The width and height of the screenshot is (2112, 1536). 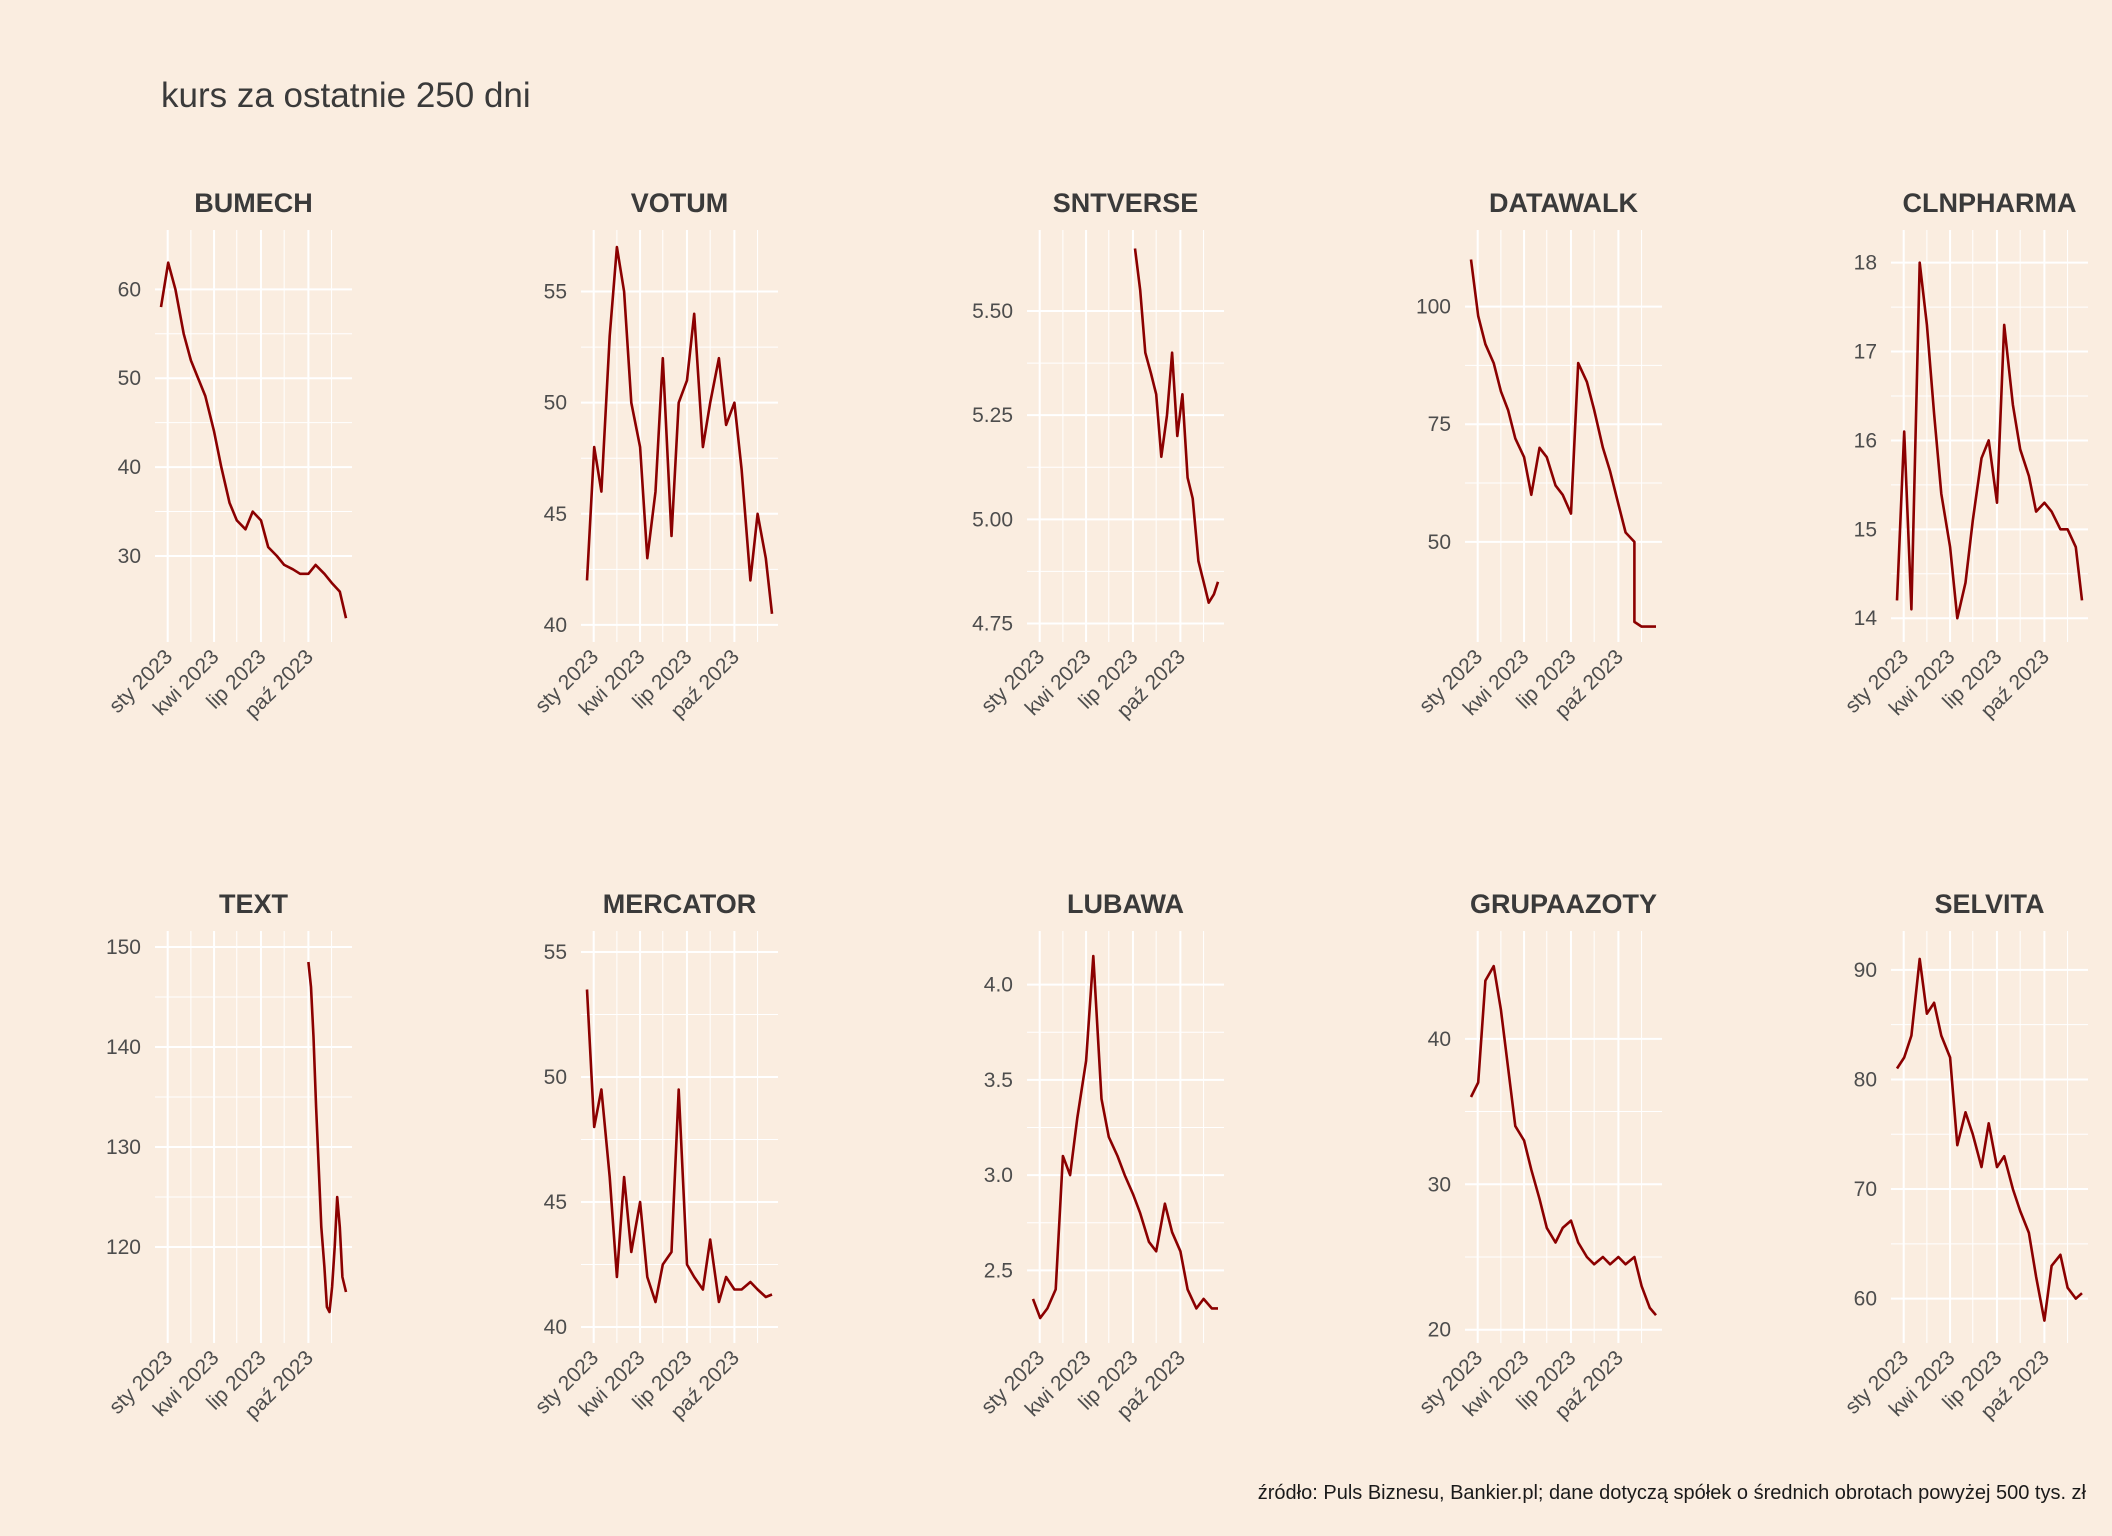 What do you see at coordinates (992, 311) in the screenshot?
I see `y-tick-label: 5.50` at bounding box center [992, 311].